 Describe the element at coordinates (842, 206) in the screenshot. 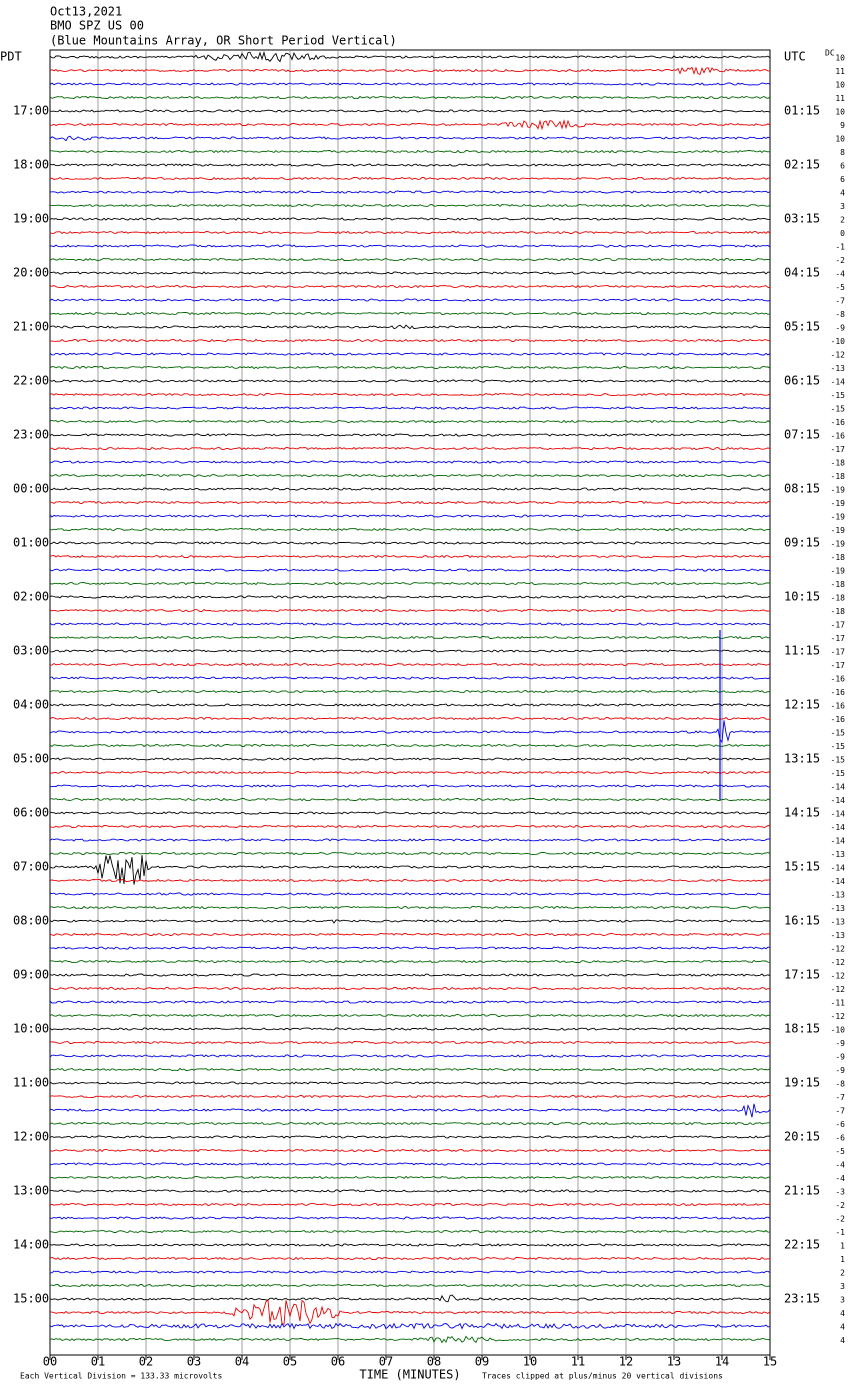

I see `dc-value: 3` at that location.